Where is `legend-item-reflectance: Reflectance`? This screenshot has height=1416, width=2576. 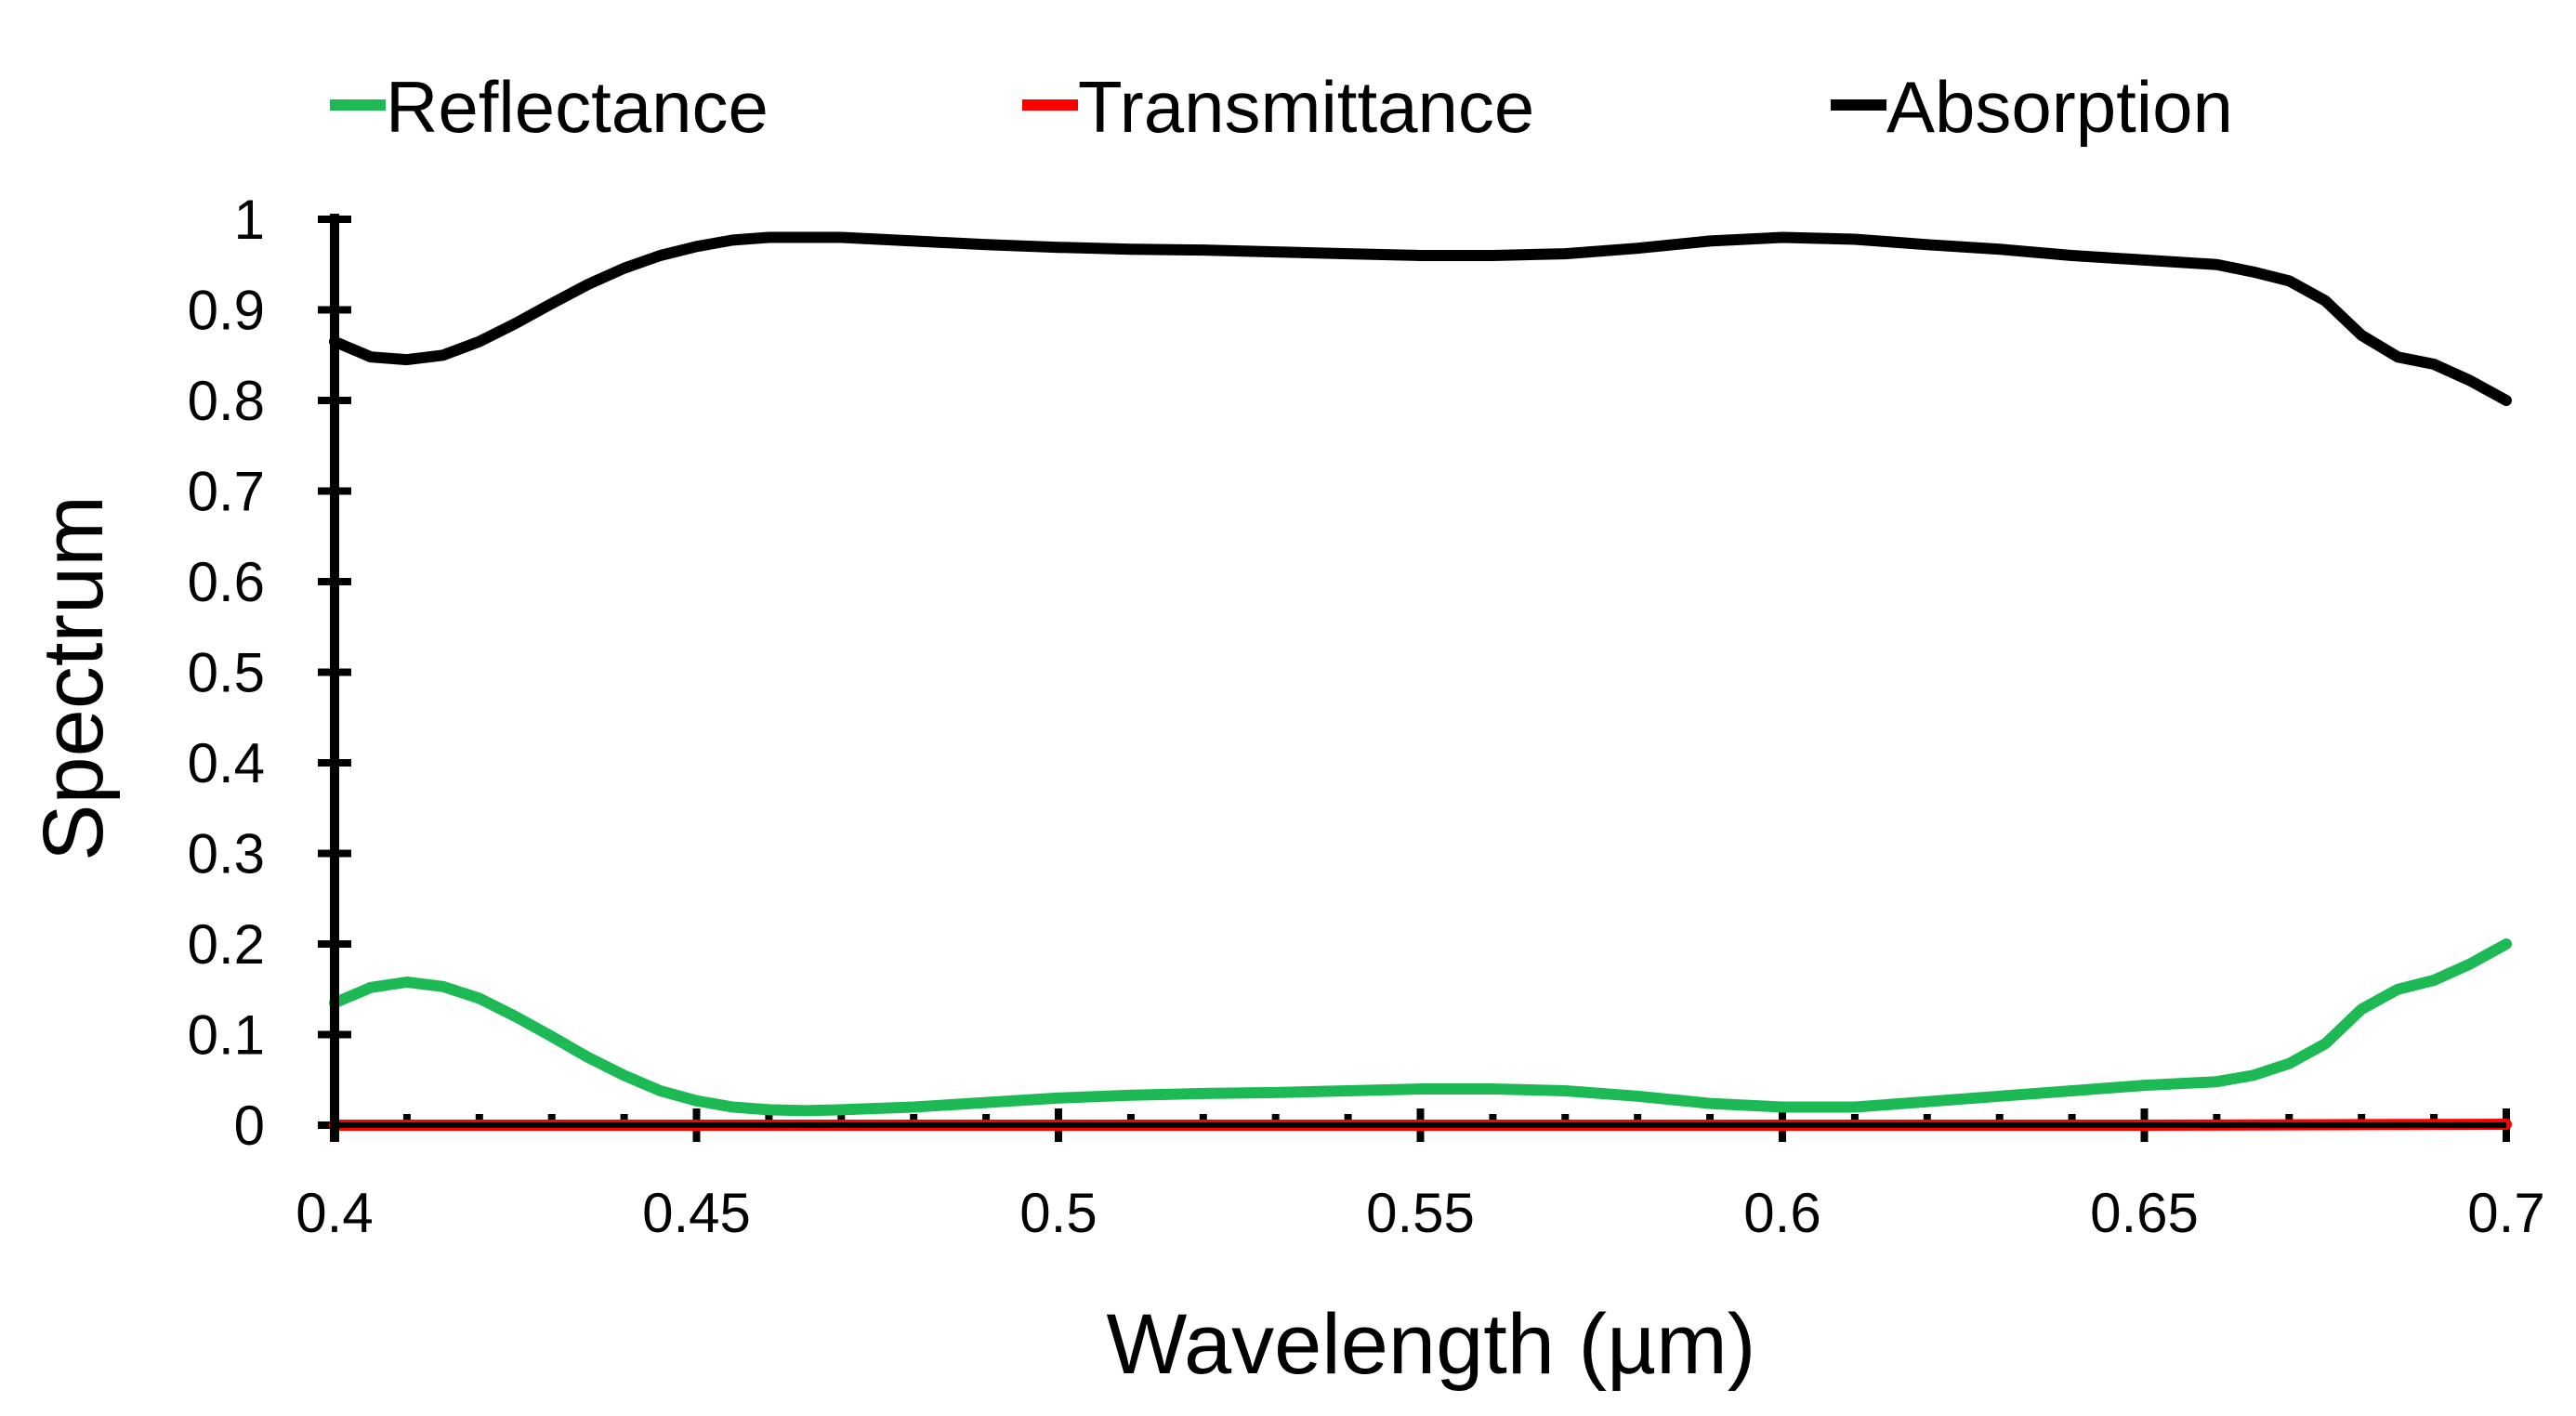
legend-item-reflectance: Reflectance is located at coordinates (549, 107).